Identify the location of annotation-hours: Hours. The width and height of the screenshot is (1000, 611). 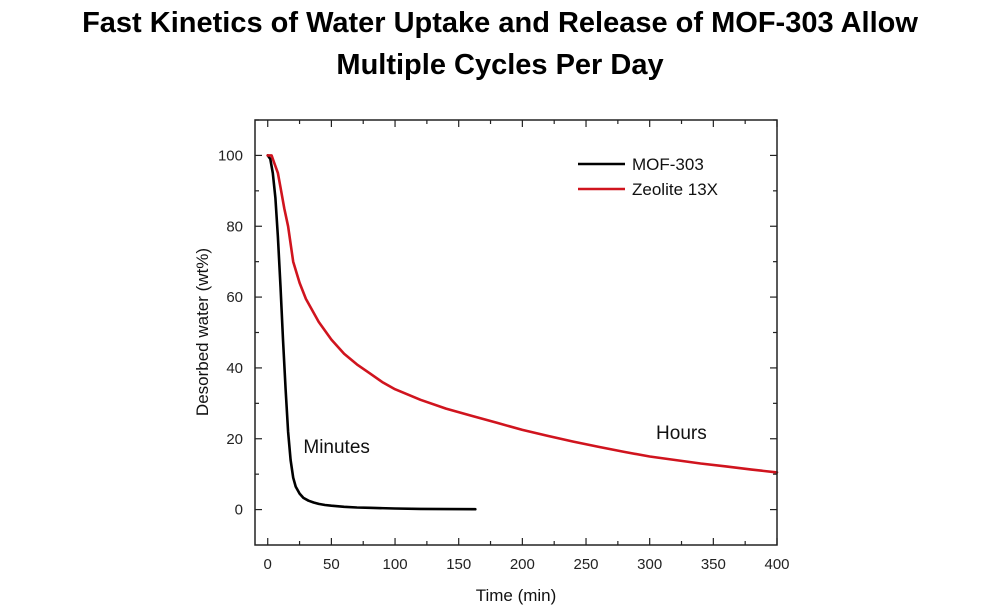
(681, 433).